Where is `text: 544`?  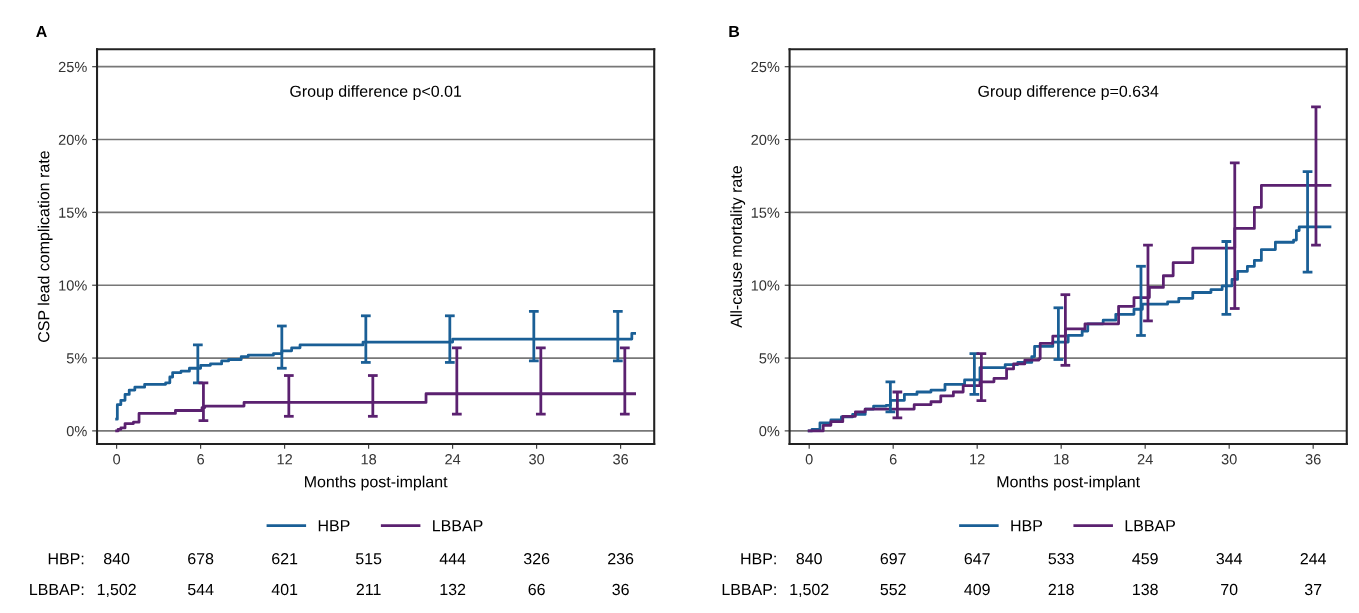 text: 544 is located at coordinates (200, 589).